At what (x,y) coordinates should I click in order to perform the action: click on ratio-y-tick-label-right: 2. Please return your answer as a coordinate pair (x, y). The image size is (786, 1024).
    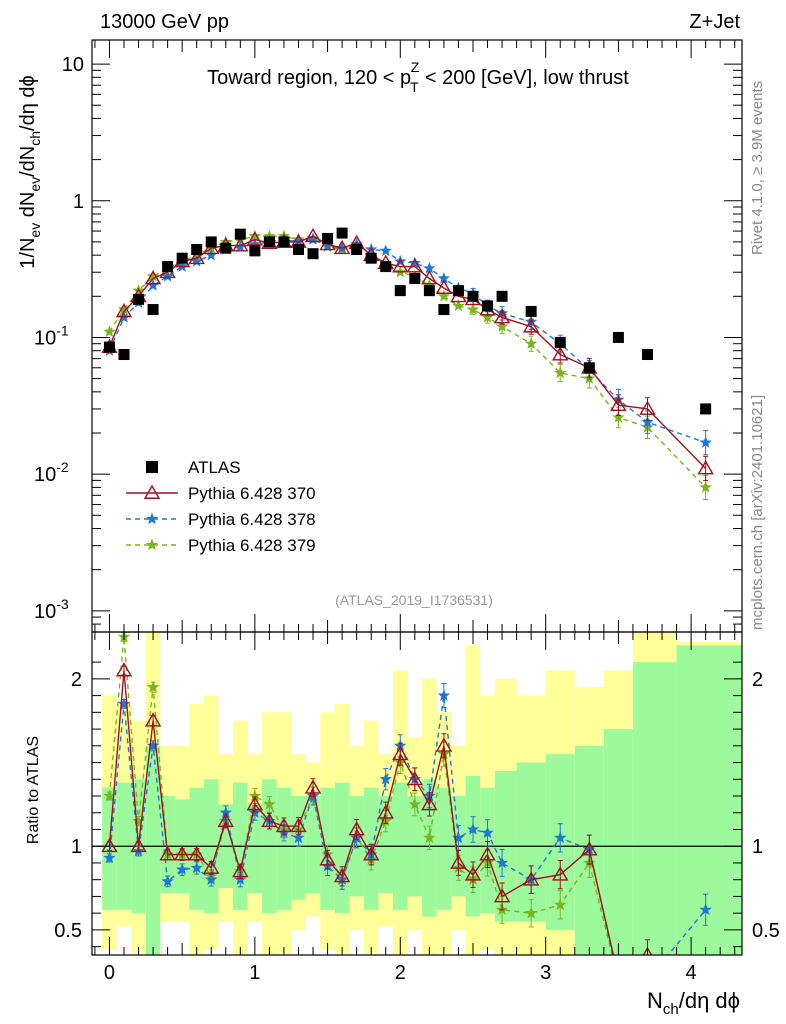
    Looking at the image, I should click on (757, 680).